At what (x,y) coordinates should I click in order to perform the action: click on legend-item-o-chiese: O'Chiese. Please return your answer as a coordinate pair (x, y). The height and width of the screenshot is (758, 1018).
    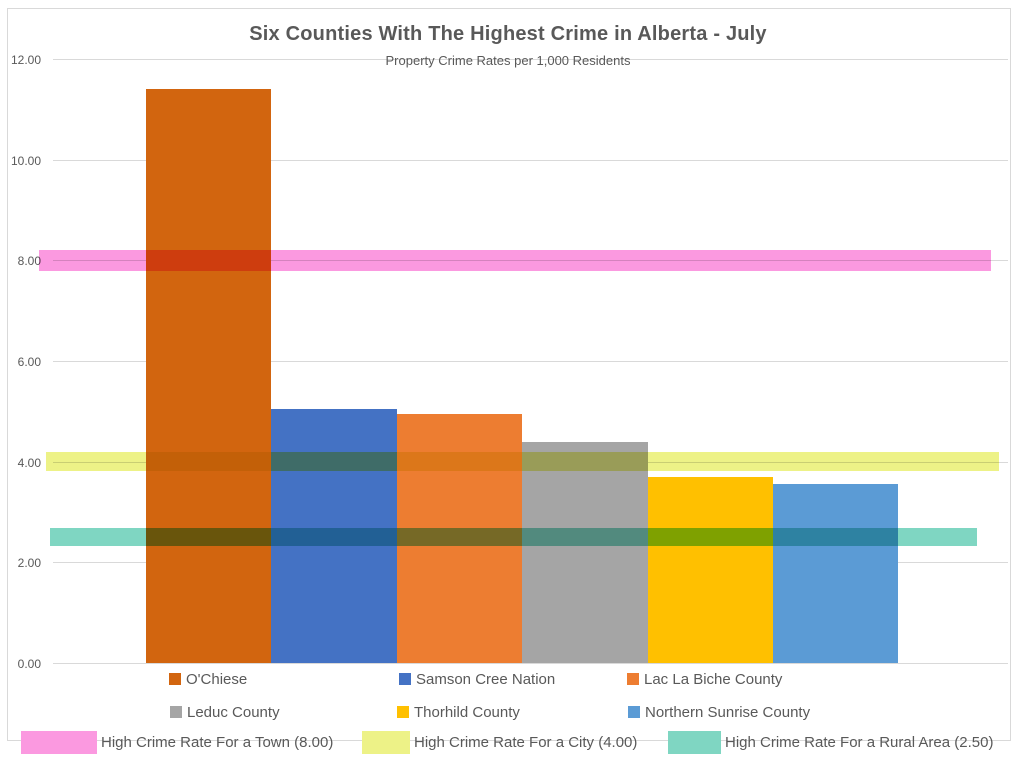
    Looking at the image, I should click on (208, 679).